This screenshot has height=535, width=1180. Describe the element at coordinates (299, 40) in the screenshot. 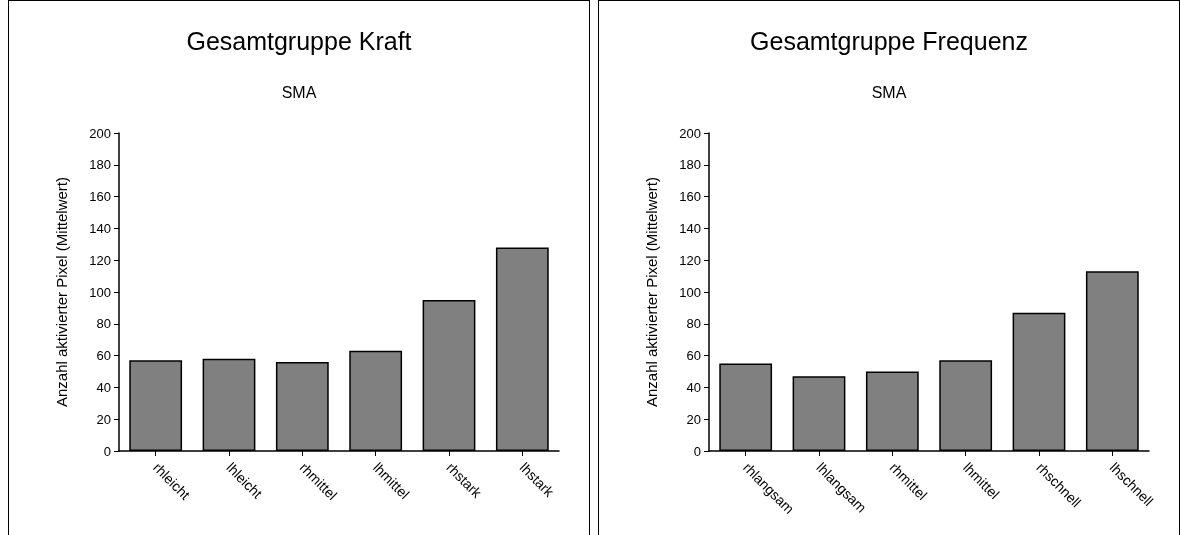

I see `chart-title: Gesamtgruppe Kraft` at that location.